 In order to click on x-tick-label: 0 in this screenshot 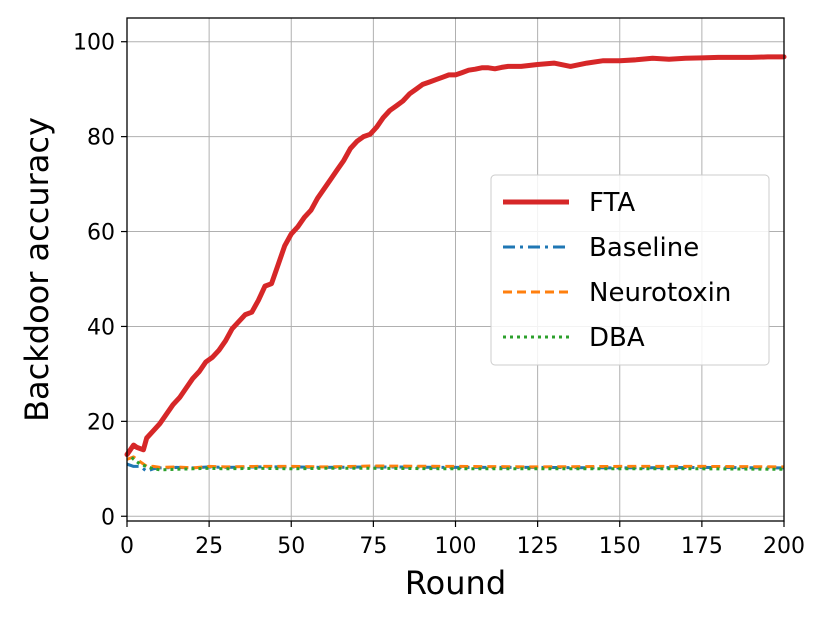, I will do `click(127, 546)`.